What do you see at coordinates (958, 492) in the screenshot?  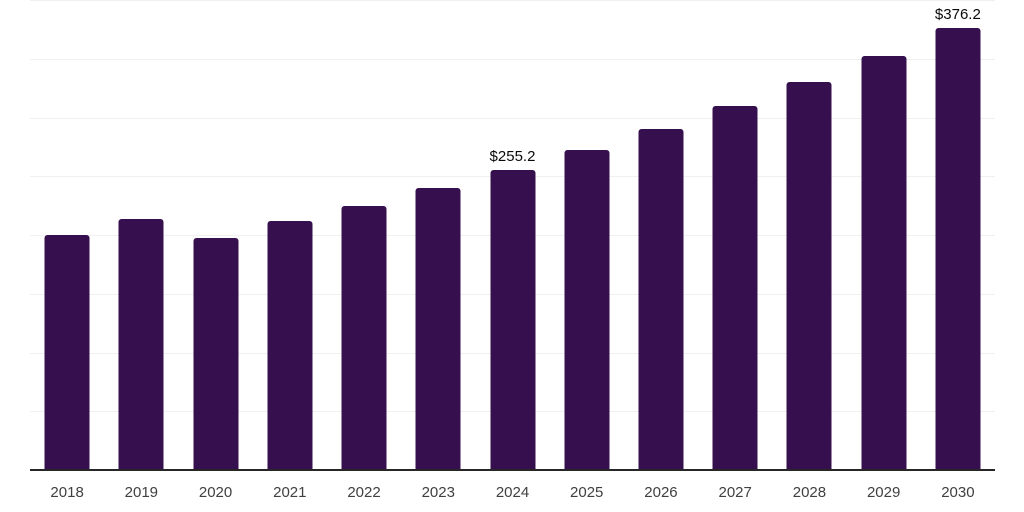 I see `x-tick-label: 2030` at bounding box center [958, 492].